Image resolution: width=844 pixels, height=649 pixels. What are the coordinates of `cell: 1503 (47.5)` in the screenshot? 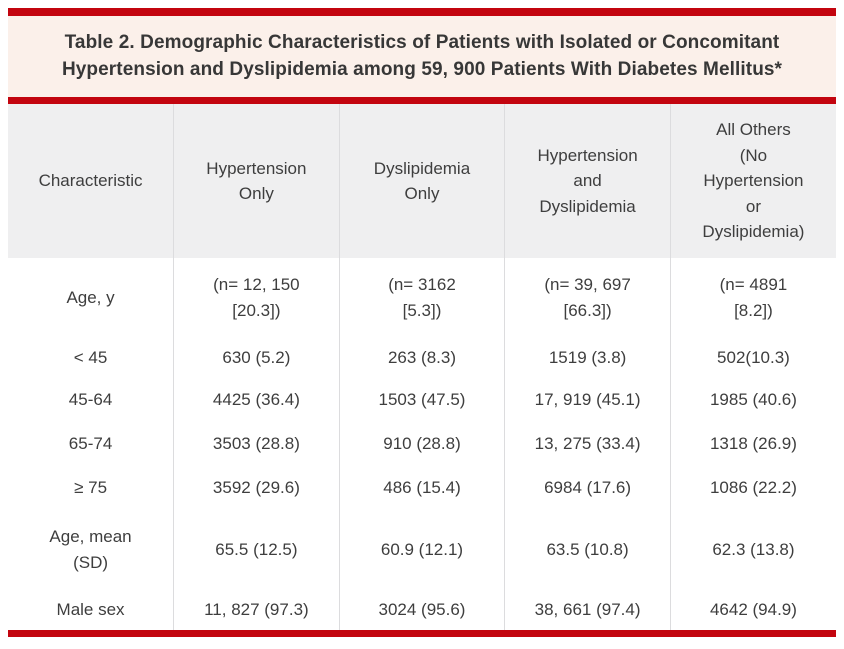 It's located at (421, 399).